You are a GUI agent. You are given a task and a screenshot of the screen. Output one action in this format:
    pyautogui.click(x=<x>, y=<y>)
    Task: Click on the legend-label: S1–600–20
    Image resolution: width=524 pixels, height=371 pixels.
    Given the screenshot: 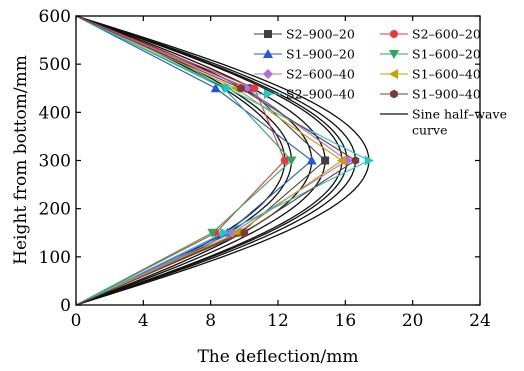 What is the action you would take?
    pyautogui.click(x=446, y=54)
    